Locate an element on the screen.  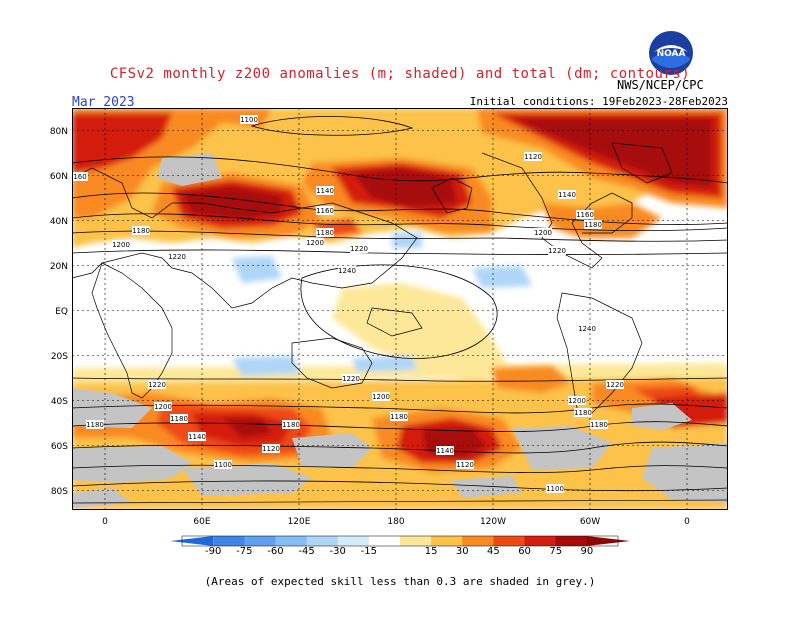
lon-label-60e: 60E is located at coordinates (201, 522).